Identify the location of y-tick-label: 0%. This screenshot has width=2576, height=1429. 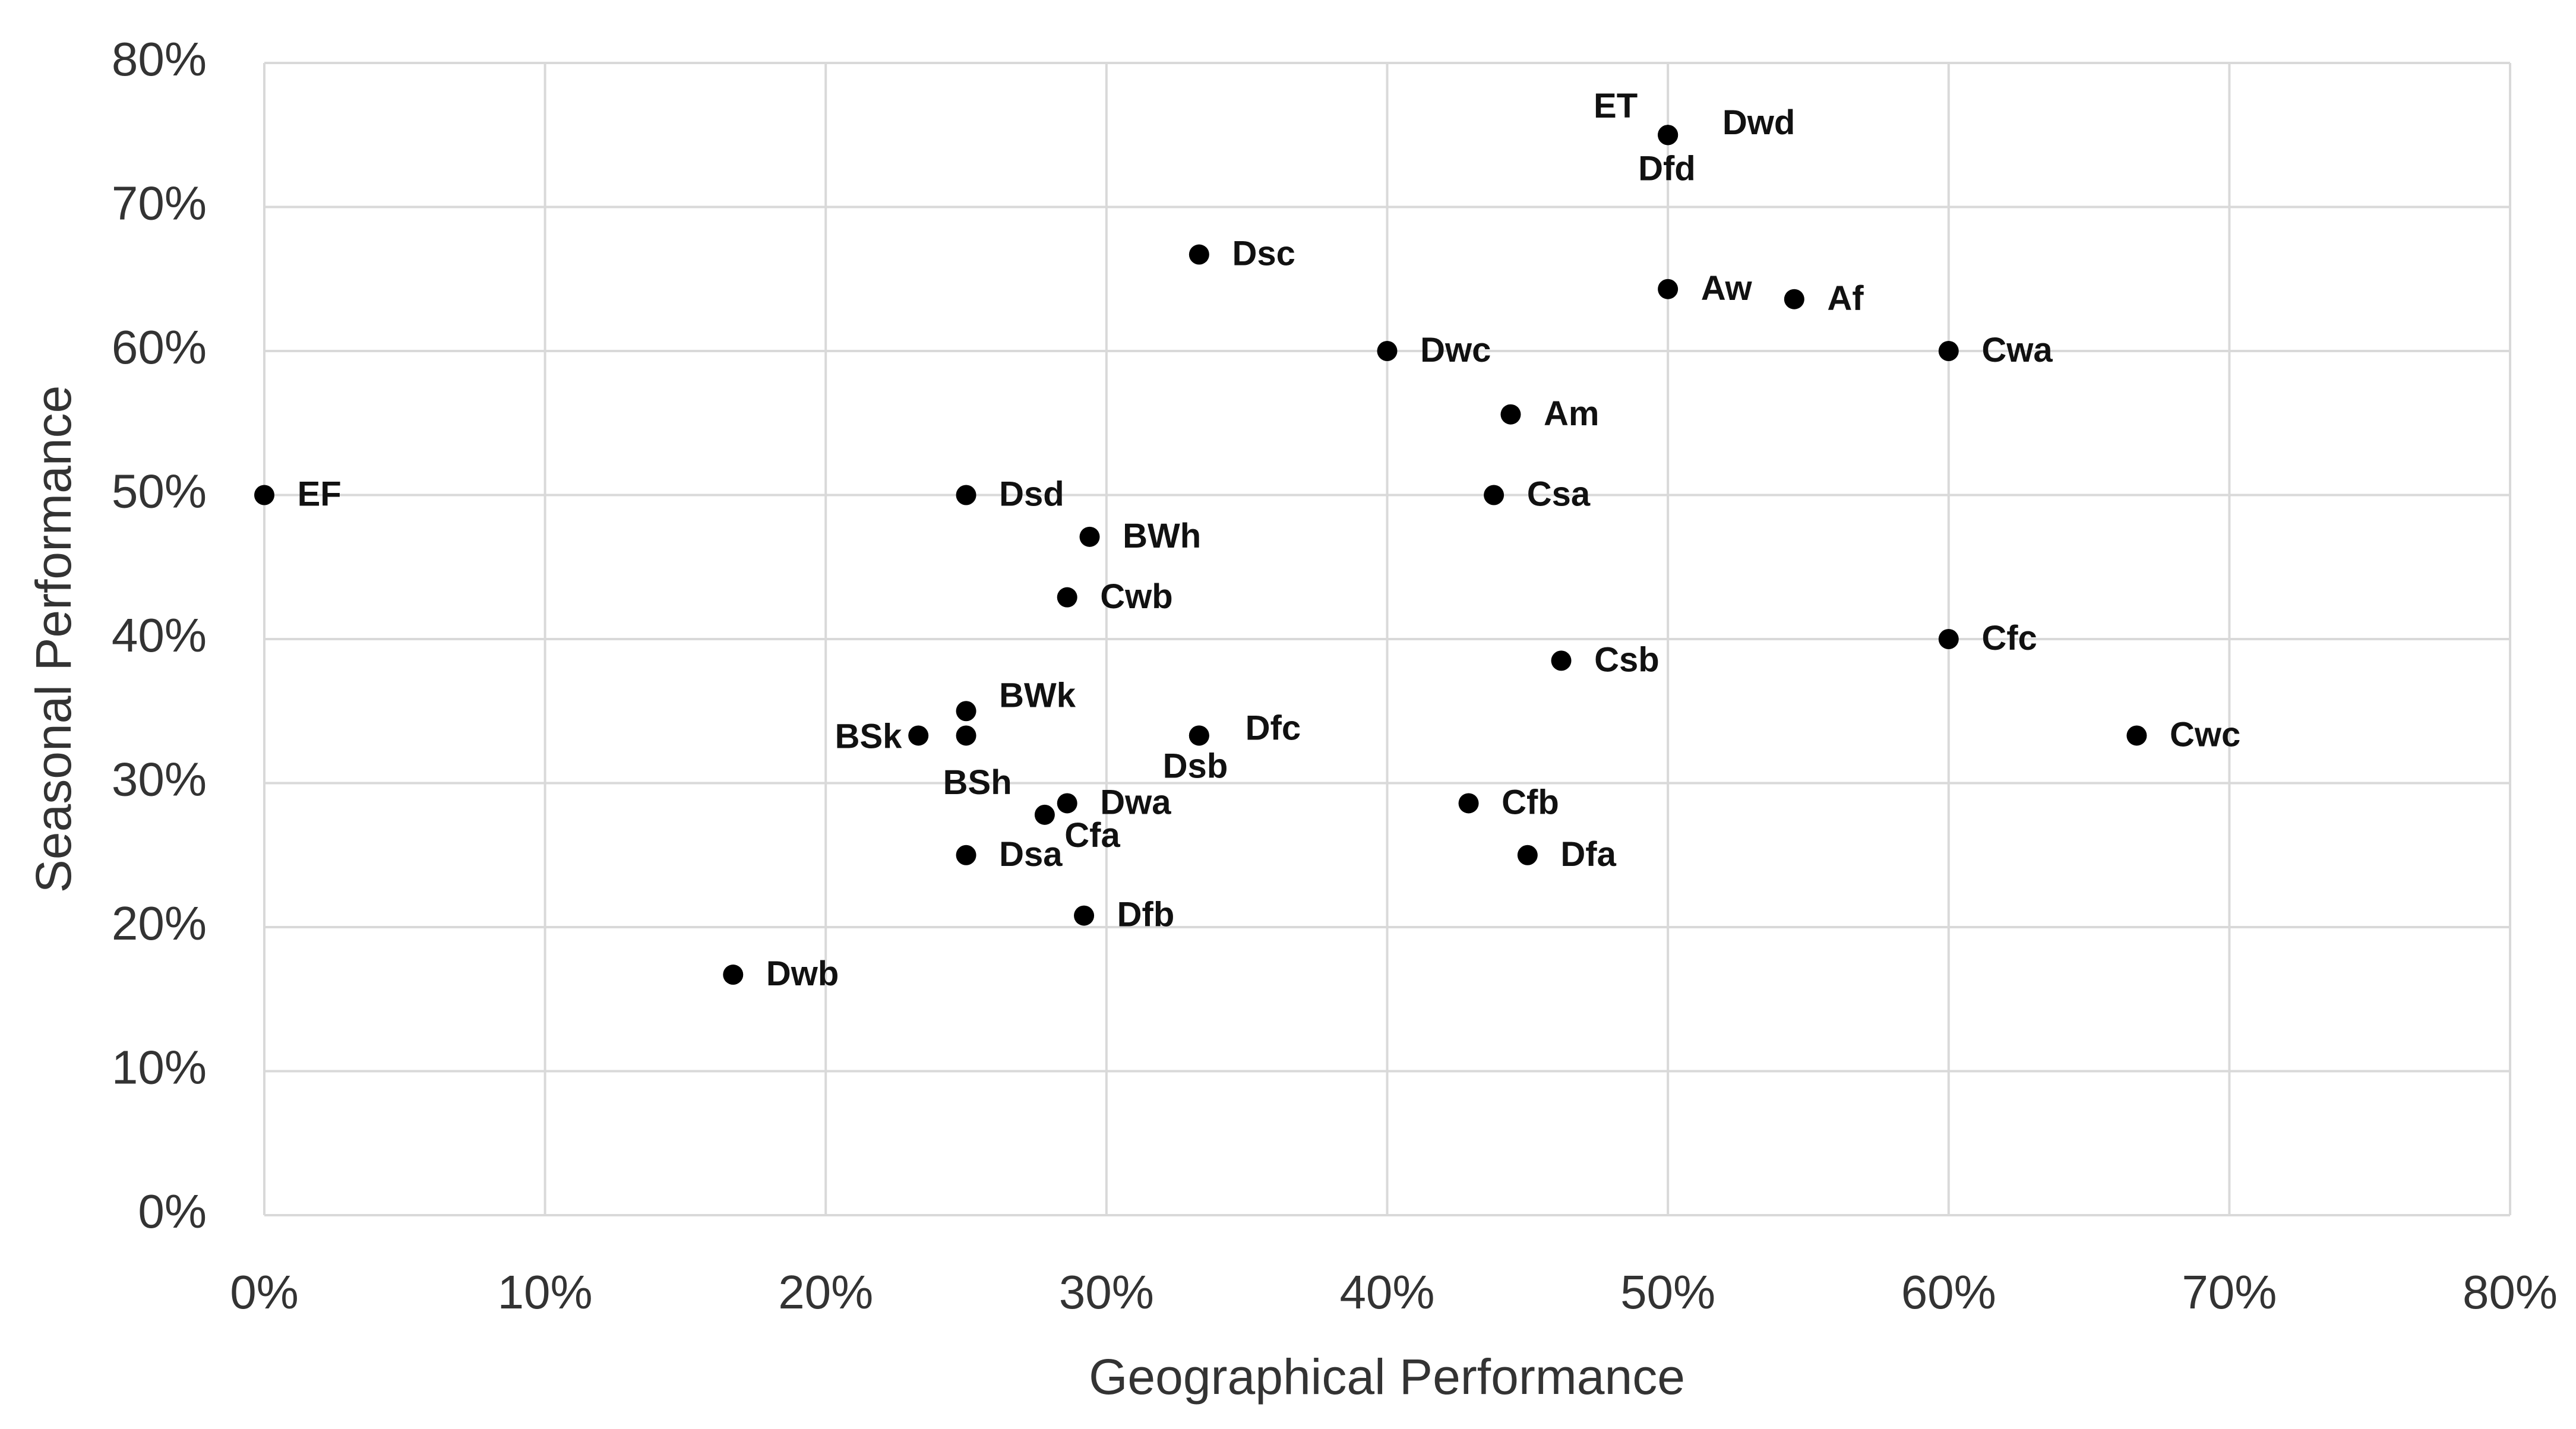
(172, 1211).